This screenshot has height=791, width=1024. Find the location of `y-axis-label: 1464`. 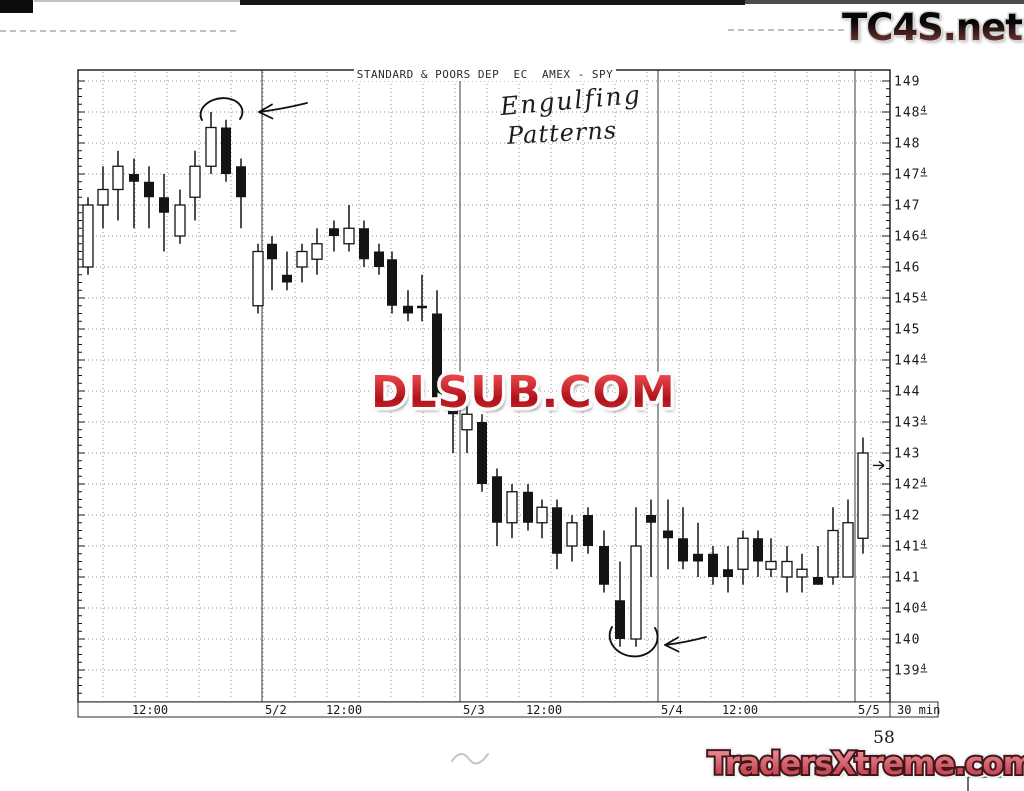

y-axis-label: 1464 is located at coordinates (910, 237).